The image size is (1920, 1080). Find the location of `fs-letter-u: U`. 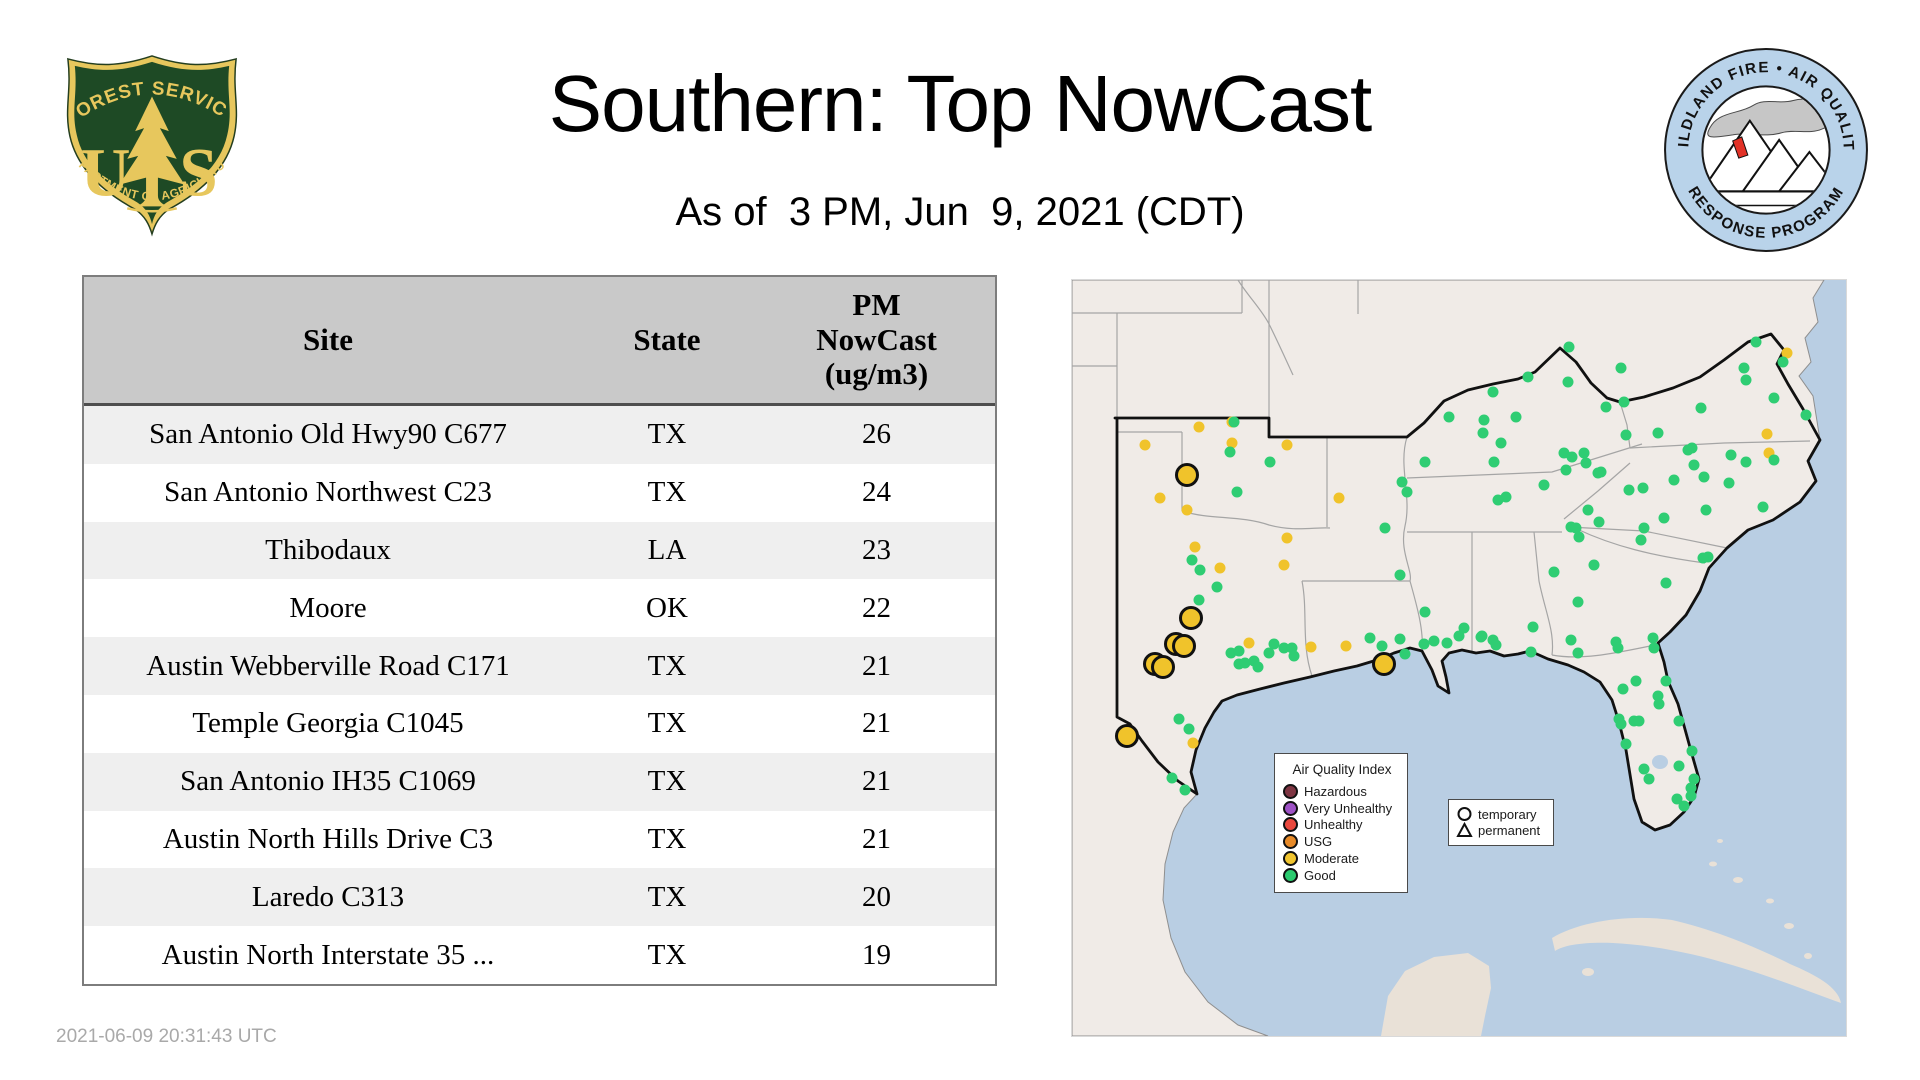

fs-letter-u: U is located at coordinates (105, 171).